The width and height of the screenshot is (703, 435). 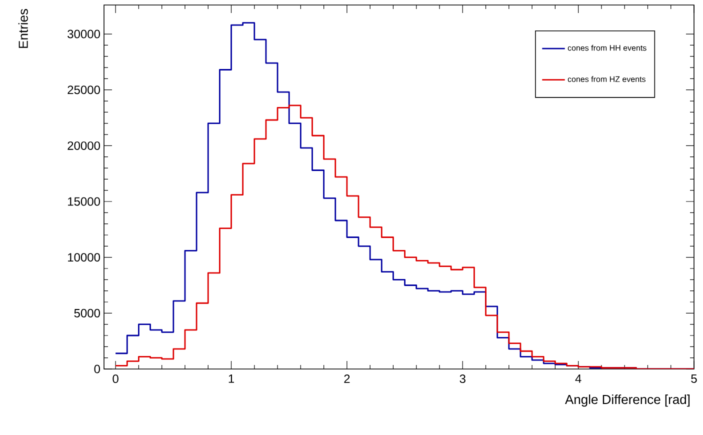 What do you see at coordinates (463, 379) in the screenshot?
I see `x-tick-label: 3` at bounding box center [463, 379].